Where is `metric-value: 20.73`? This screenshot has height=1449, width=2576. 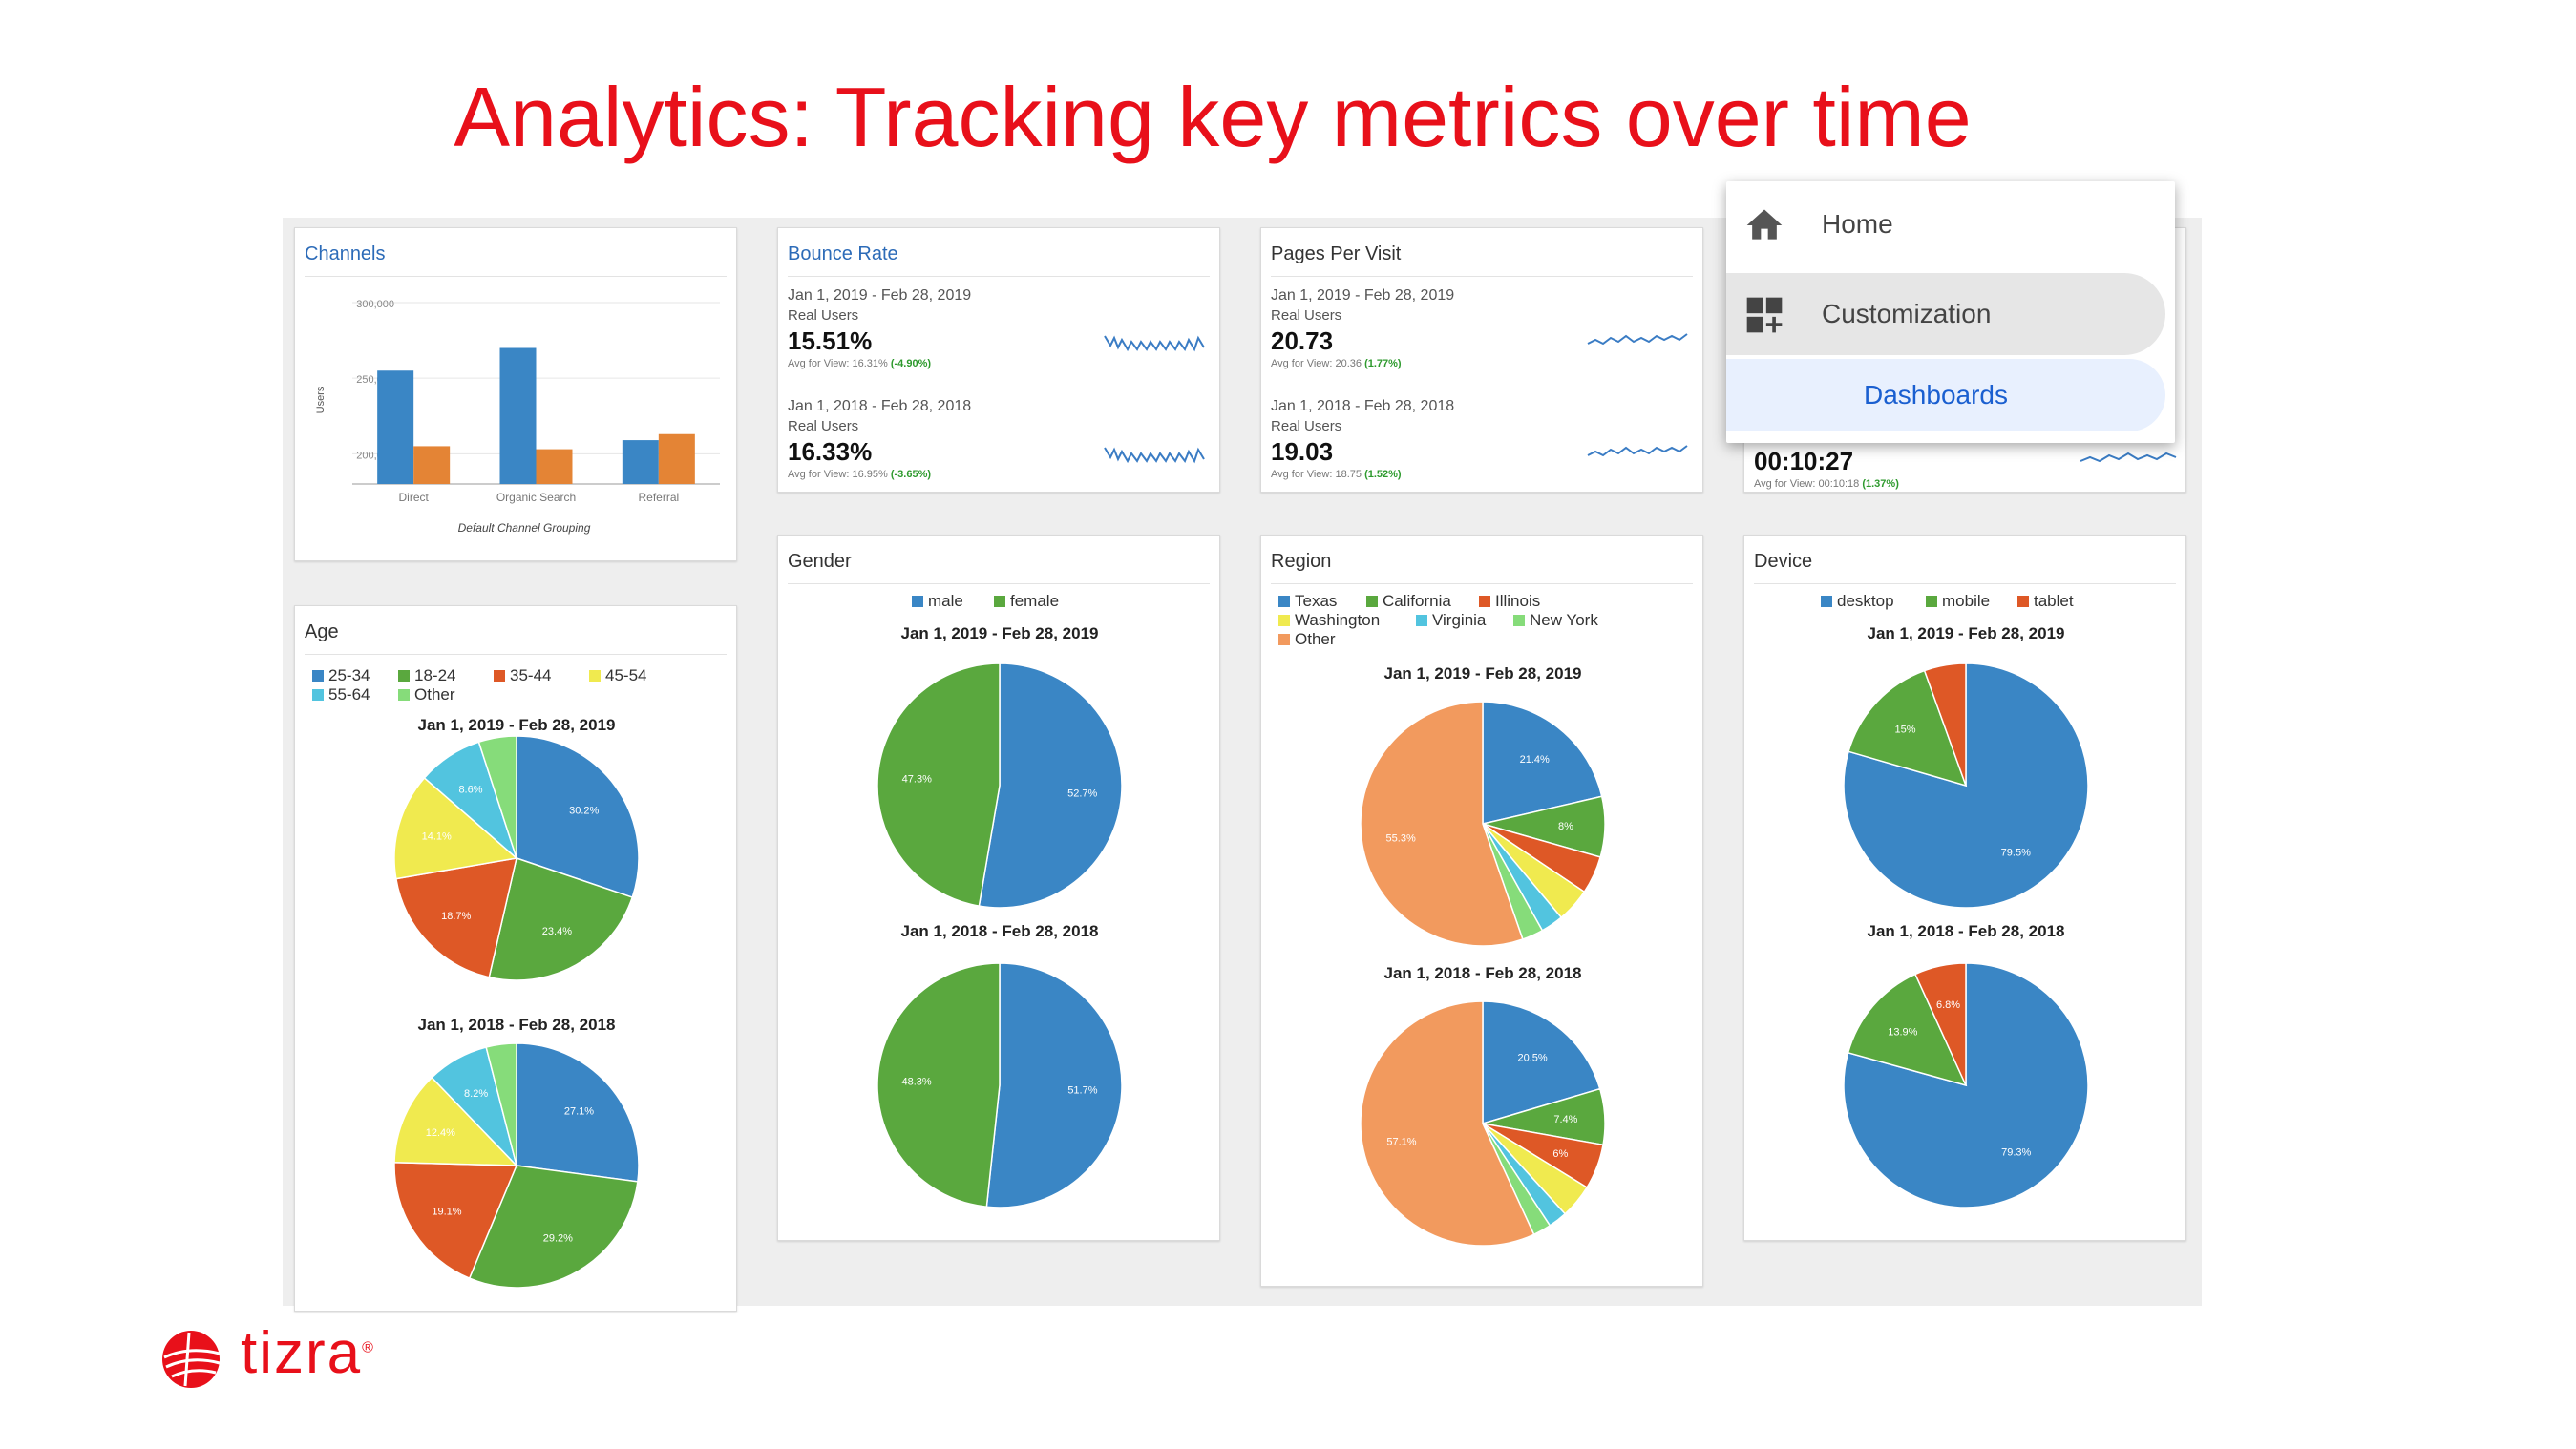
metric-value: 20.73 is located at coordinates (1302, 340).